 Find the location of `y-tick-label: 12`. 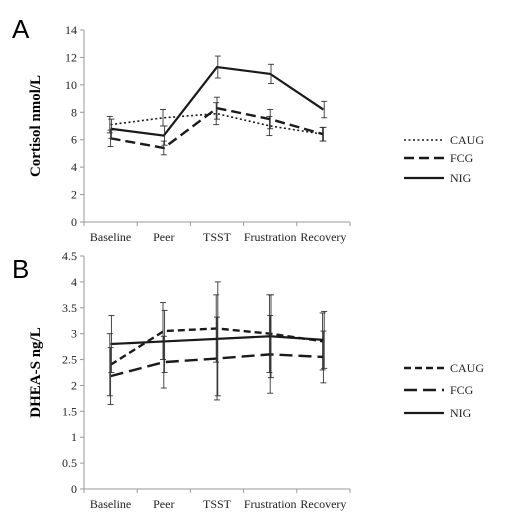

y-tick-label: 12 is located at coordinates (71, 57).